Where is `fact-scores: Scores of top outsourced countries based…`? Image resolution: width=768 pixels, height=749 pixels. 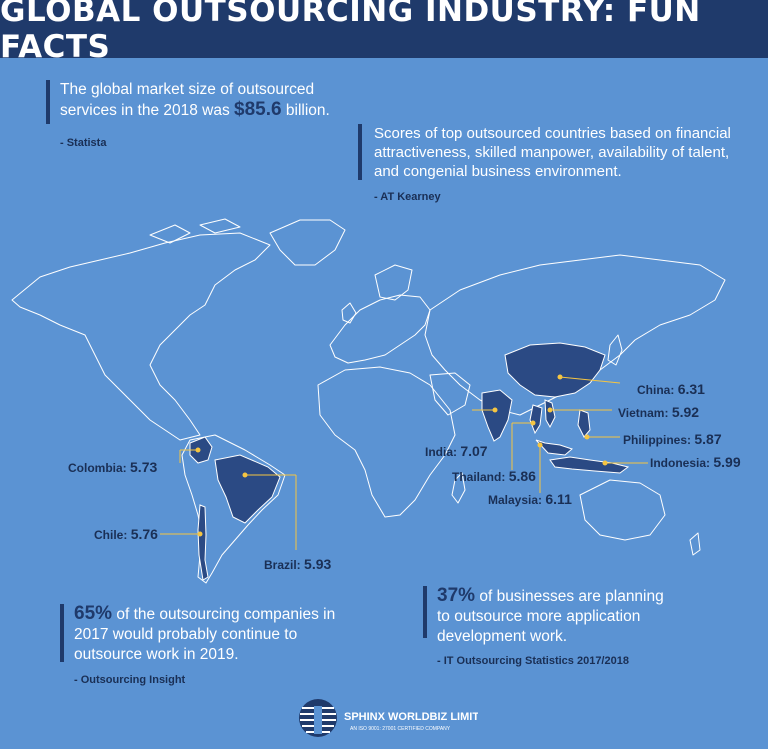
fact-scores: Scores of top outsourced countries based… is located at coordinates (553, 152).